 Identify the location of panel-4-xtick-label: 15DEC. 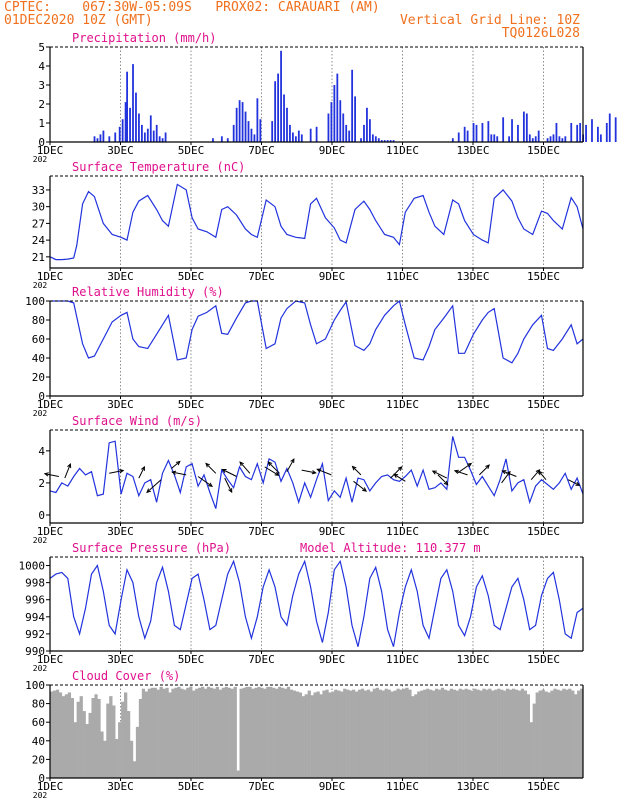
(543, 531).